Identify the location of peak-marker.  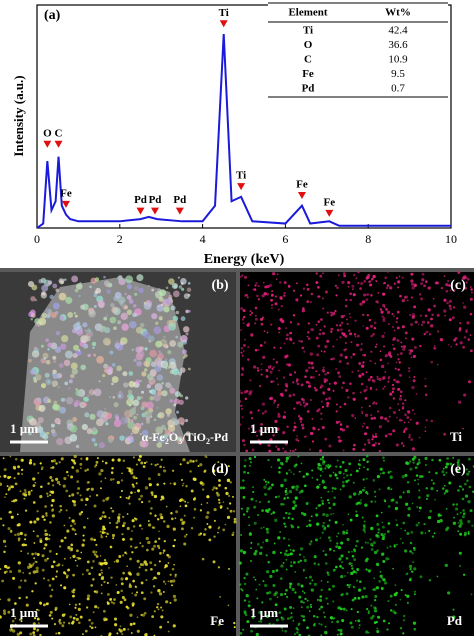
(223, 24).